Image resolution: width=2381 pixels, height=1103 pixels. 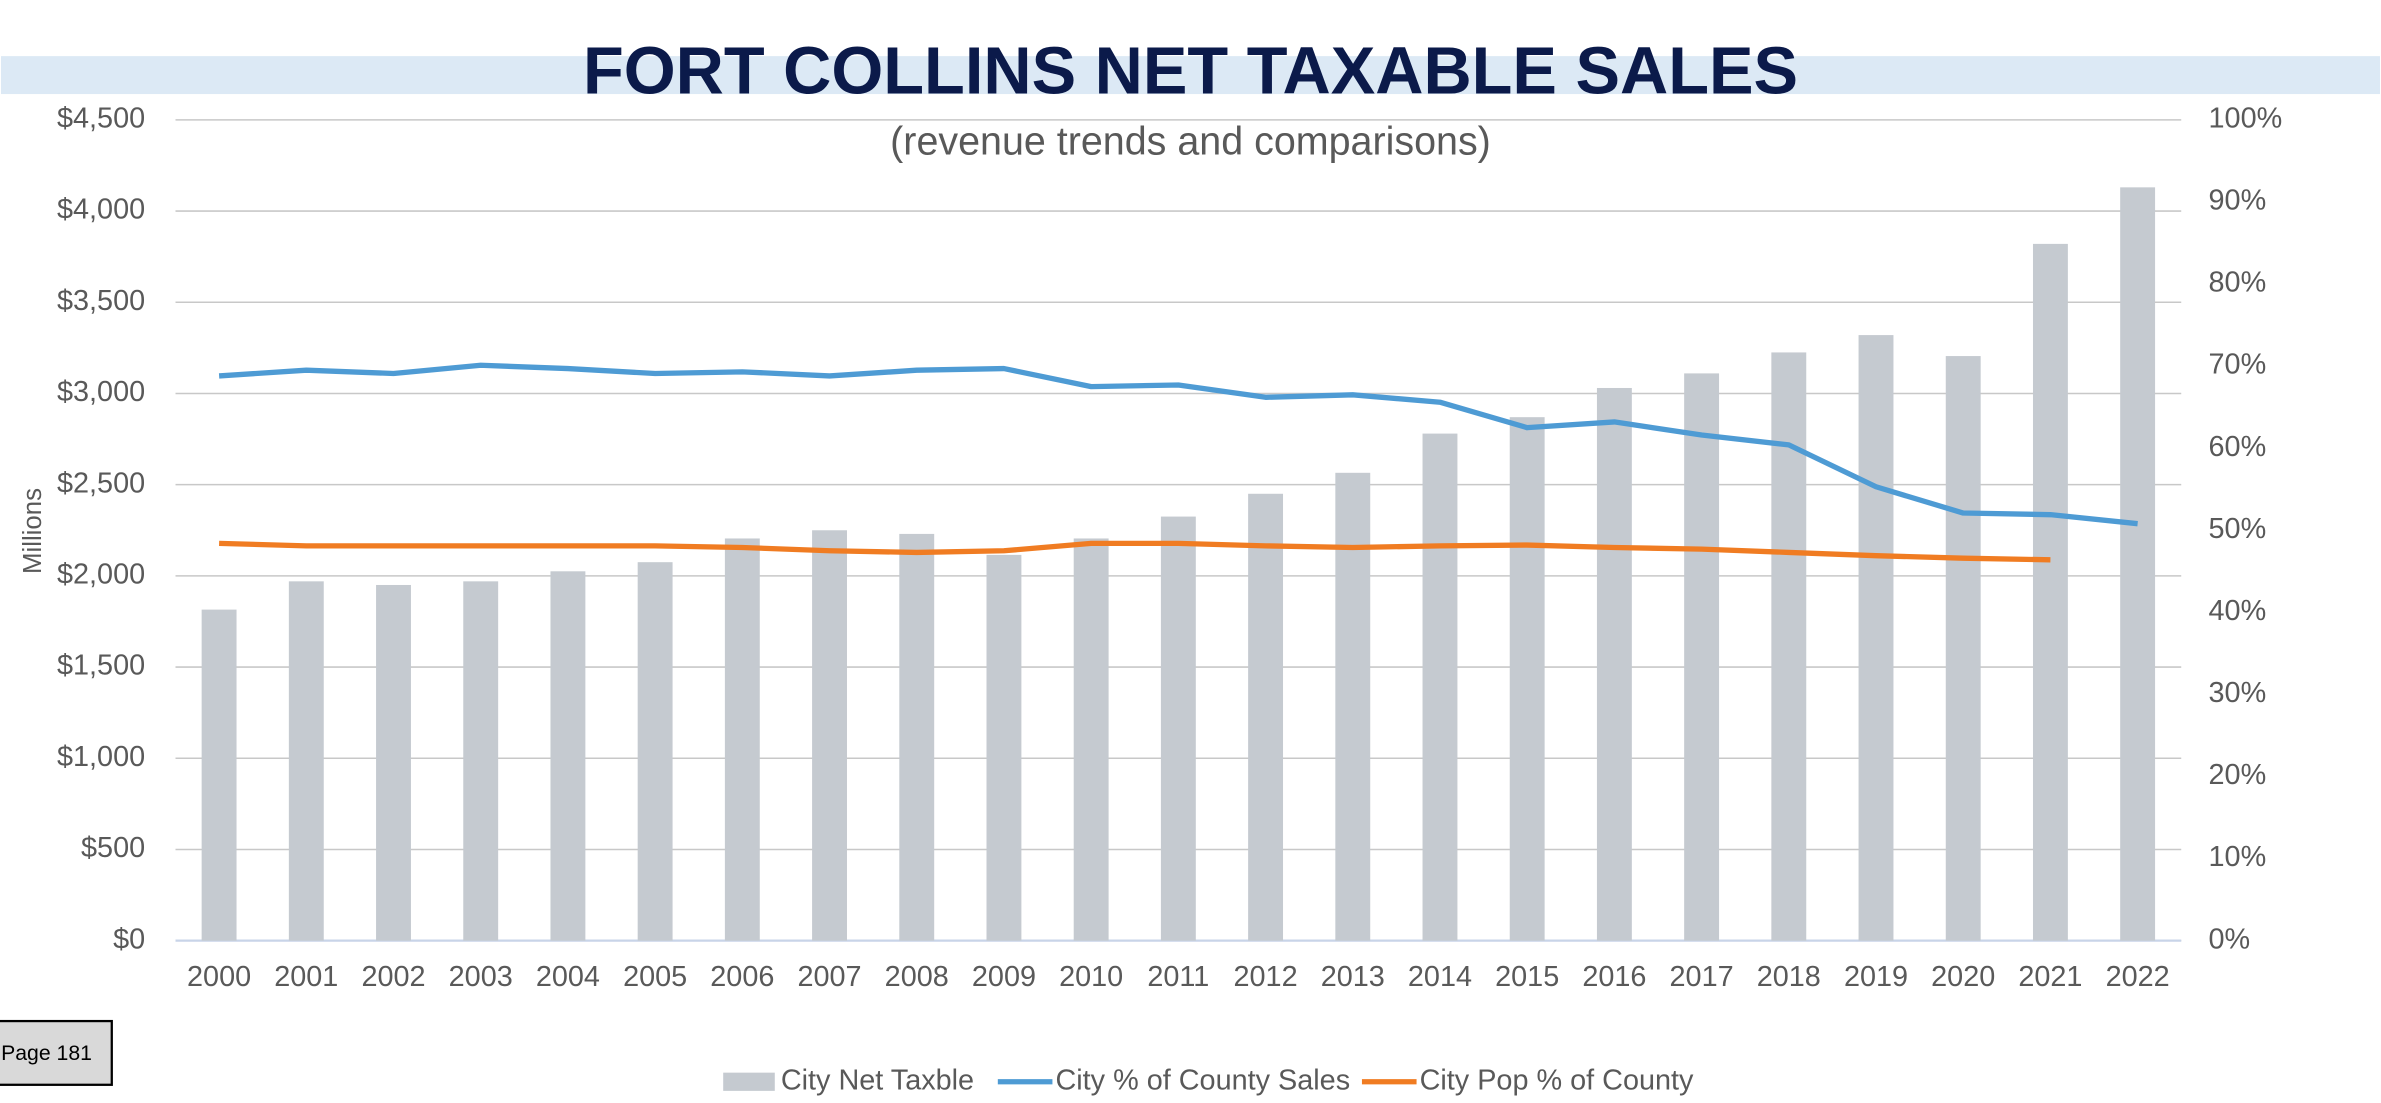 What do you see at coordinates (742, 977) in the screenshot?
I see `x-tick-label: 2006` at bounding box center [742, 977].